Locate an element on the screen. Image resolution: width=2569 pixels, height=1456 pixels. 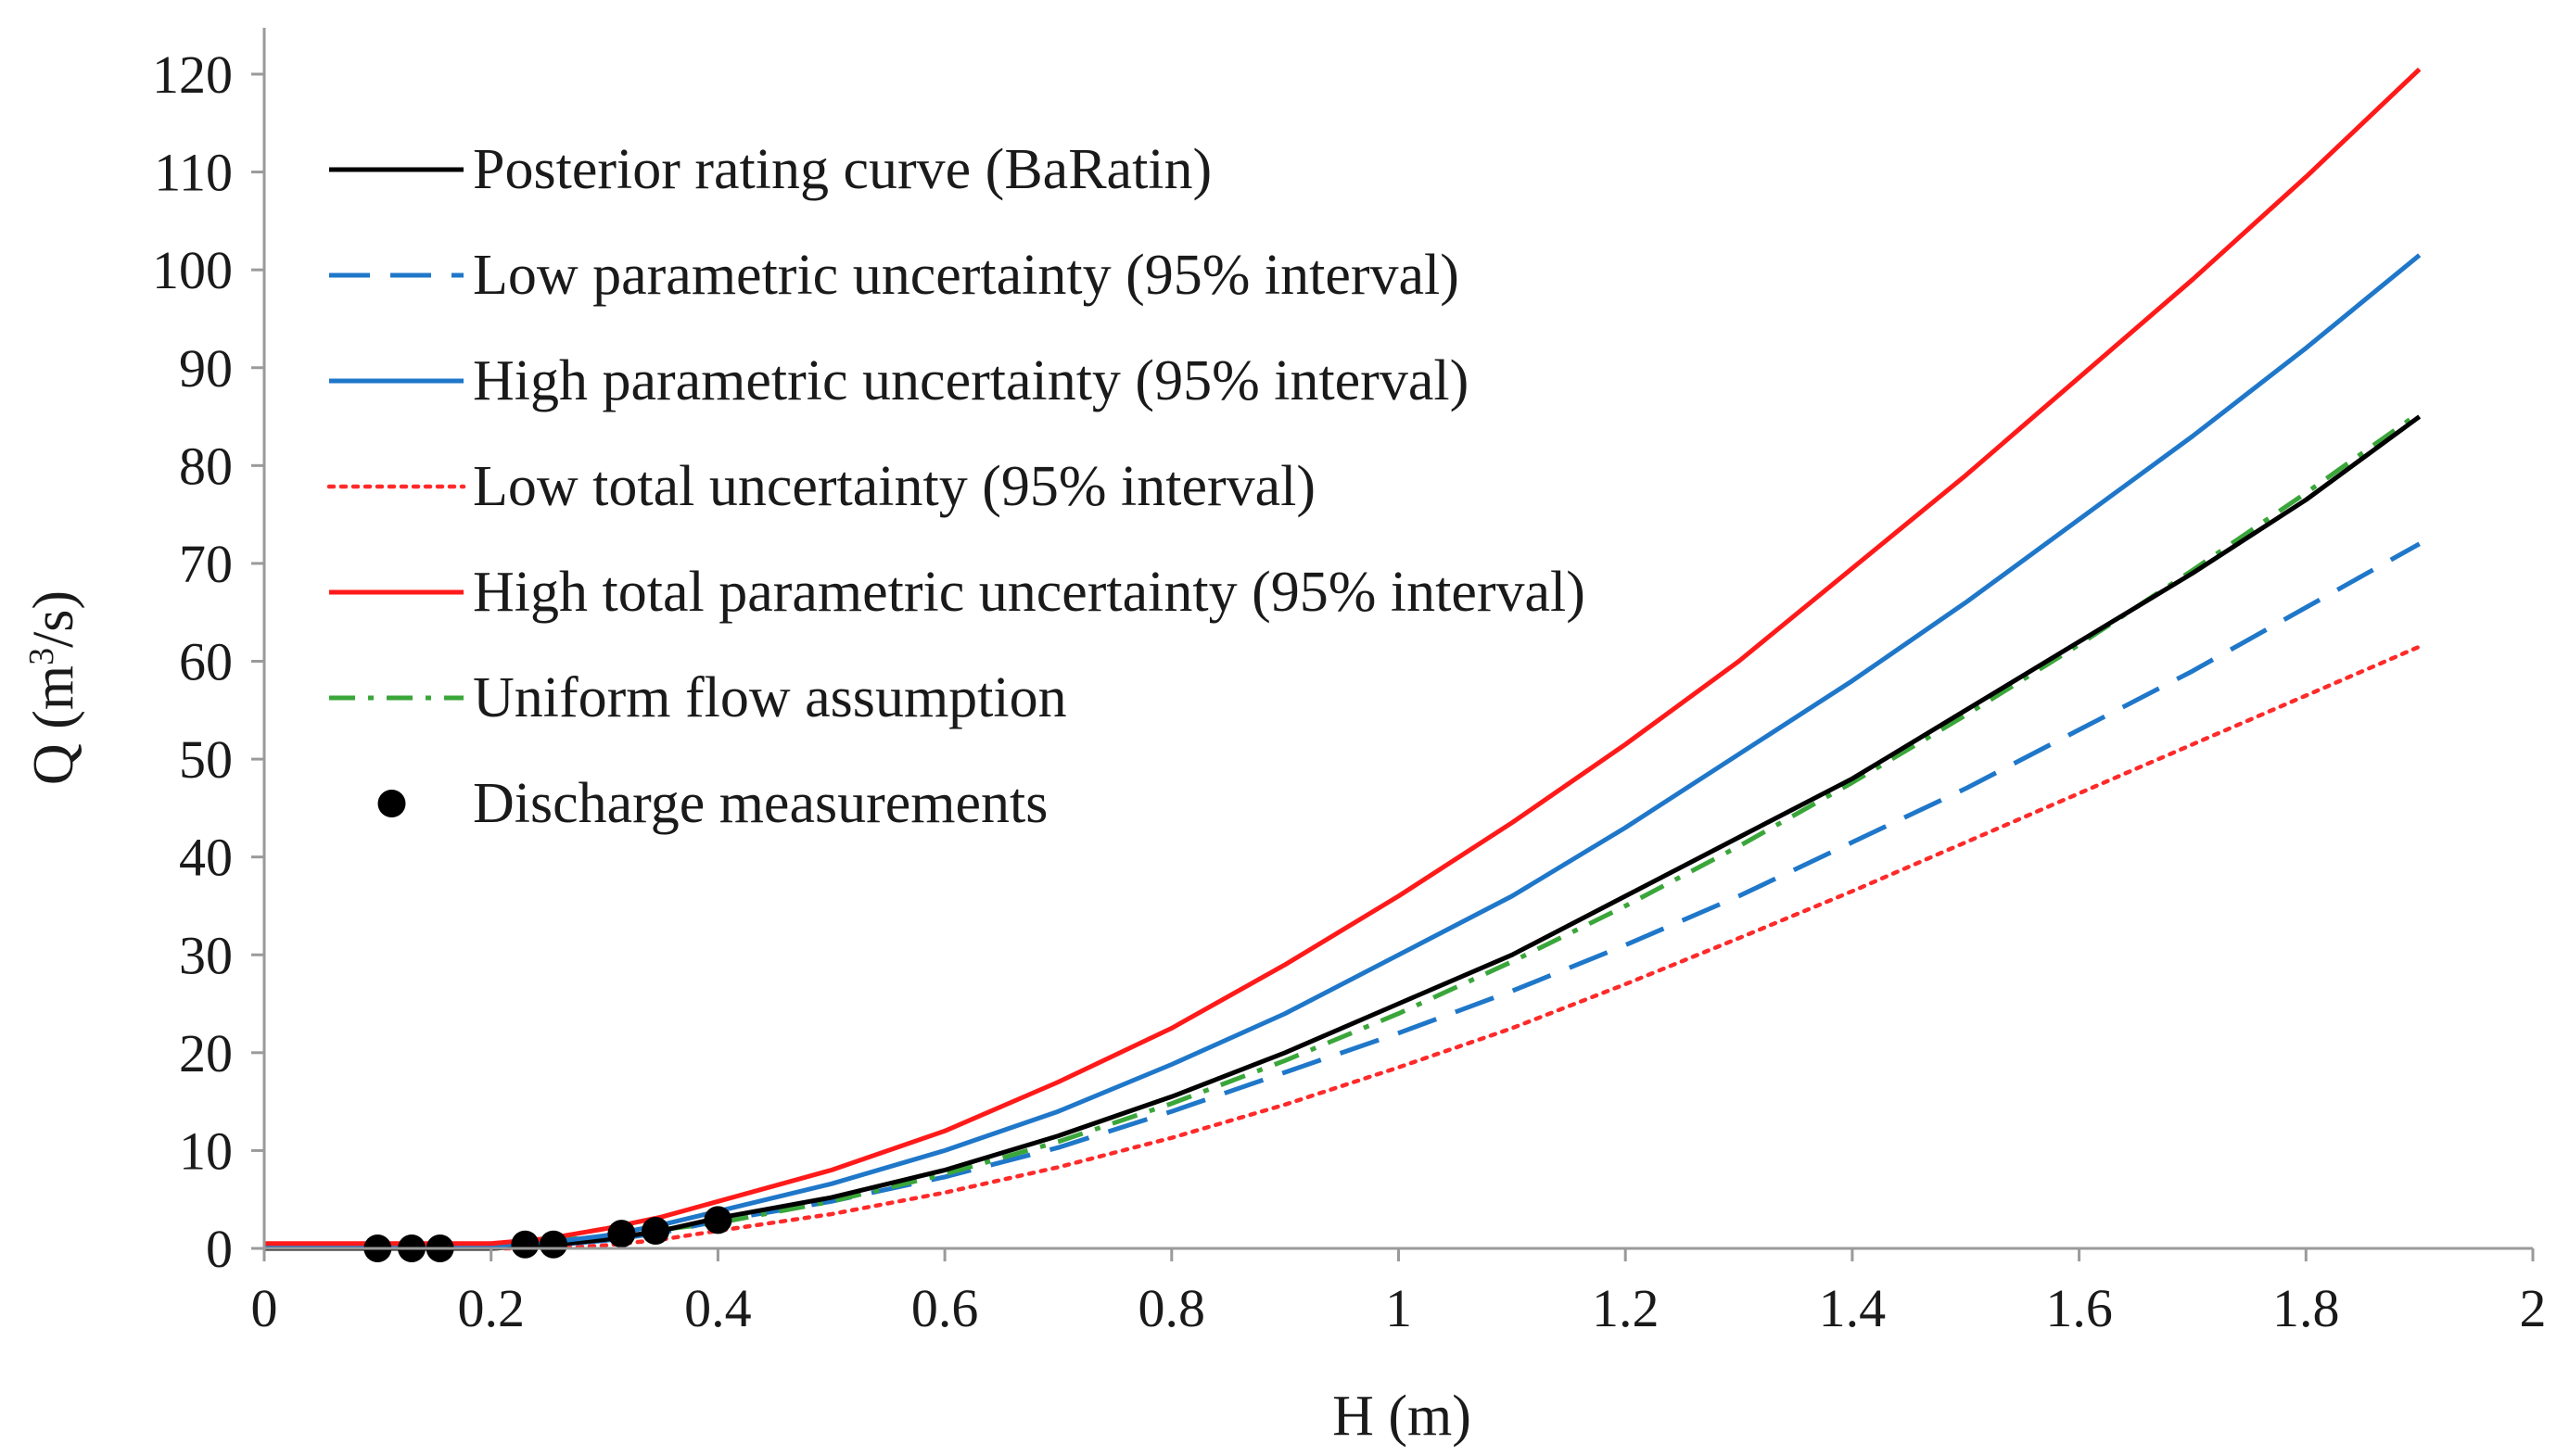
y-tick-label: 30 is located at coordinates (206, 955).